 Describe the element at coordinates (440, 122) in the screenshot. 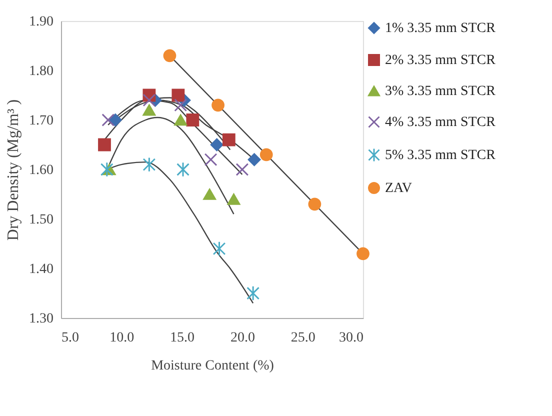

I see `legend-label: 4% 3.35 mm STCR` at that location.